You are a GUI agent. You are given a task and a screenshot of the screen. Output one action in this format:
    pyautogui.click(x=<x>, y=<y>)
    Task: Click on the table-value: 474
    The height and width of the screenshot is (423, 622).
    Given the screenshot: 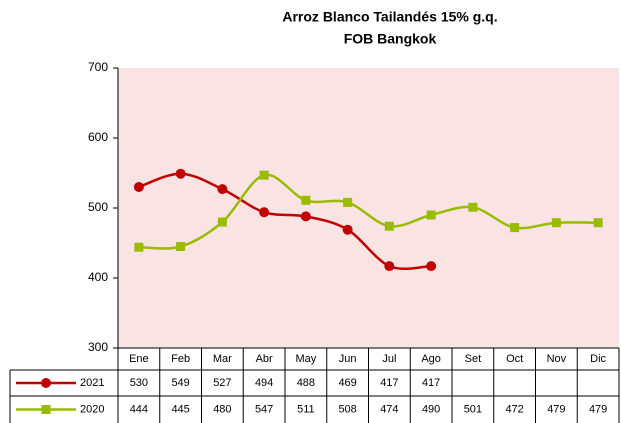 What is the action you would take?
    pyautogui.click(x=389, y=409)
    